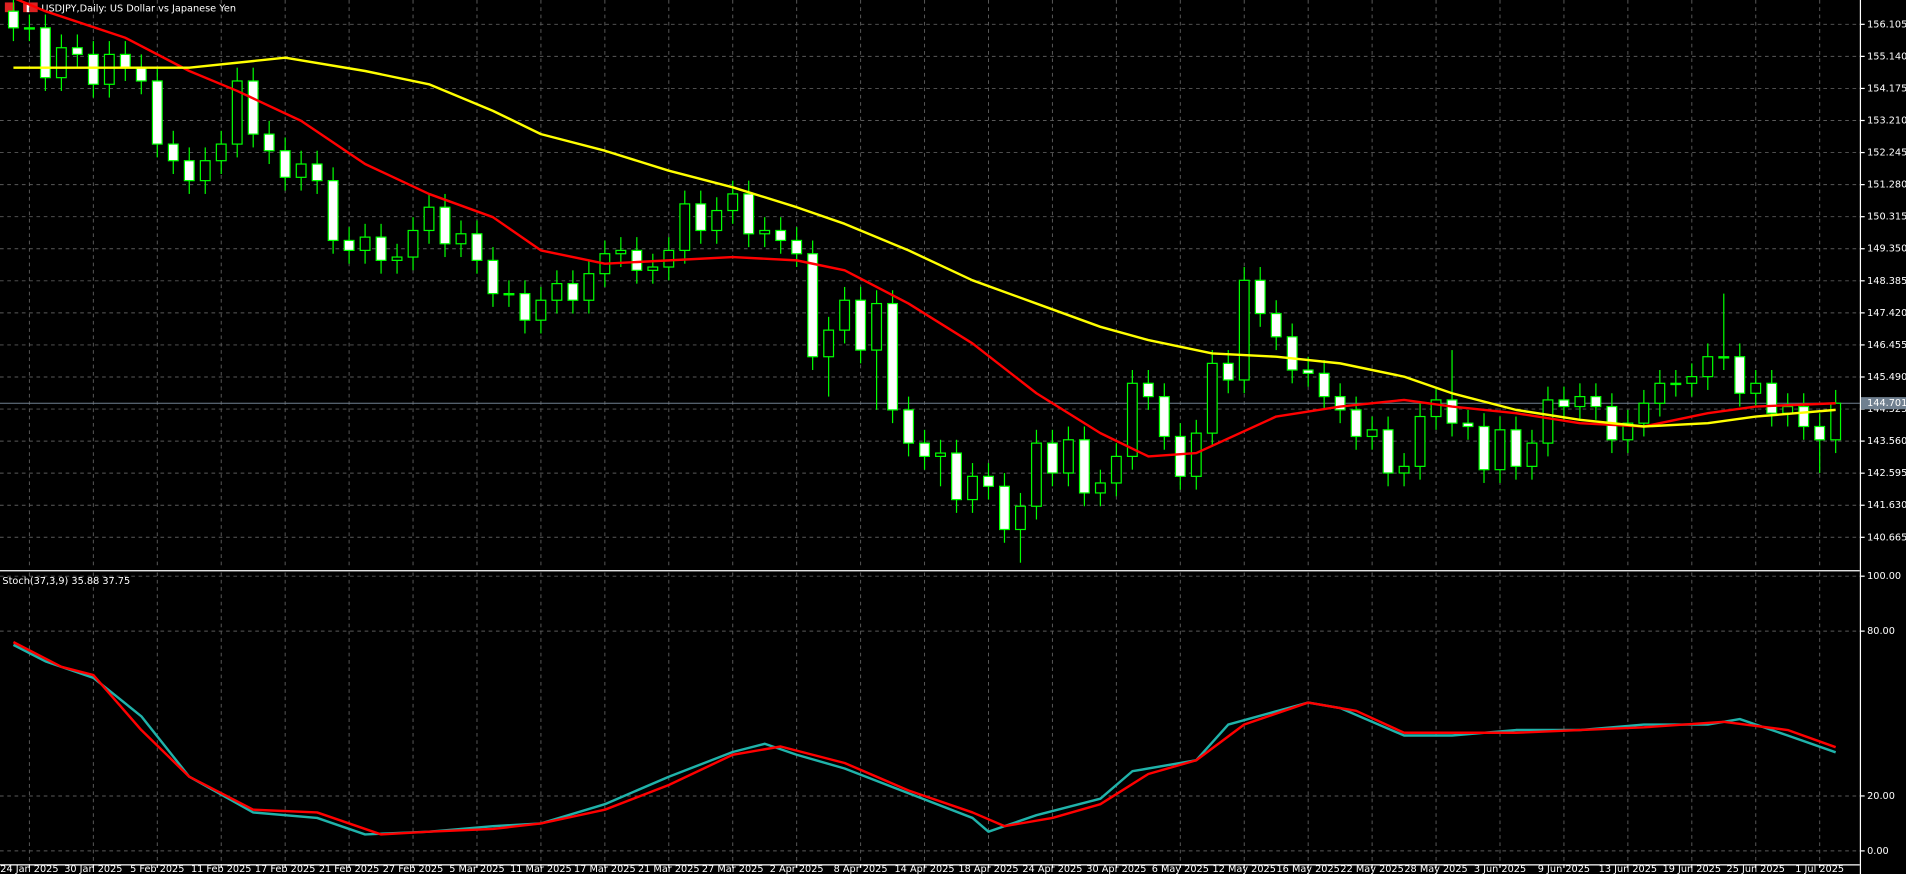 This screenshot has width=1906, height=874. Describe the element at coordinates (988, 869) in the screenshot. I see `x-tick-label: 18 Apr 2025` at that location.